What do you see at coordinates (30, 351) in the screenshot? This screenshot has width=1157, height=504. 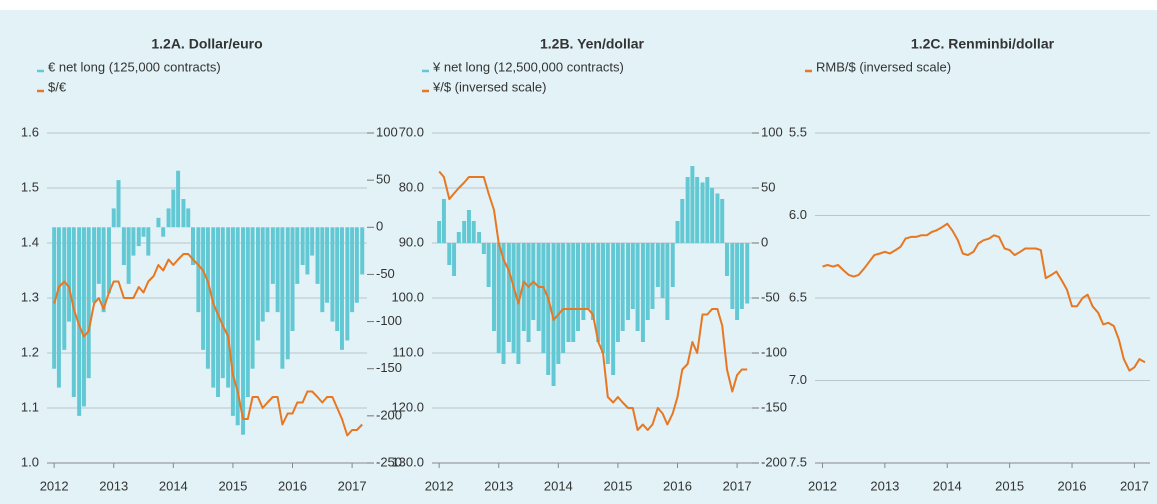 I see `y-tick-label: 1.2` at bounding box center [30, 351].